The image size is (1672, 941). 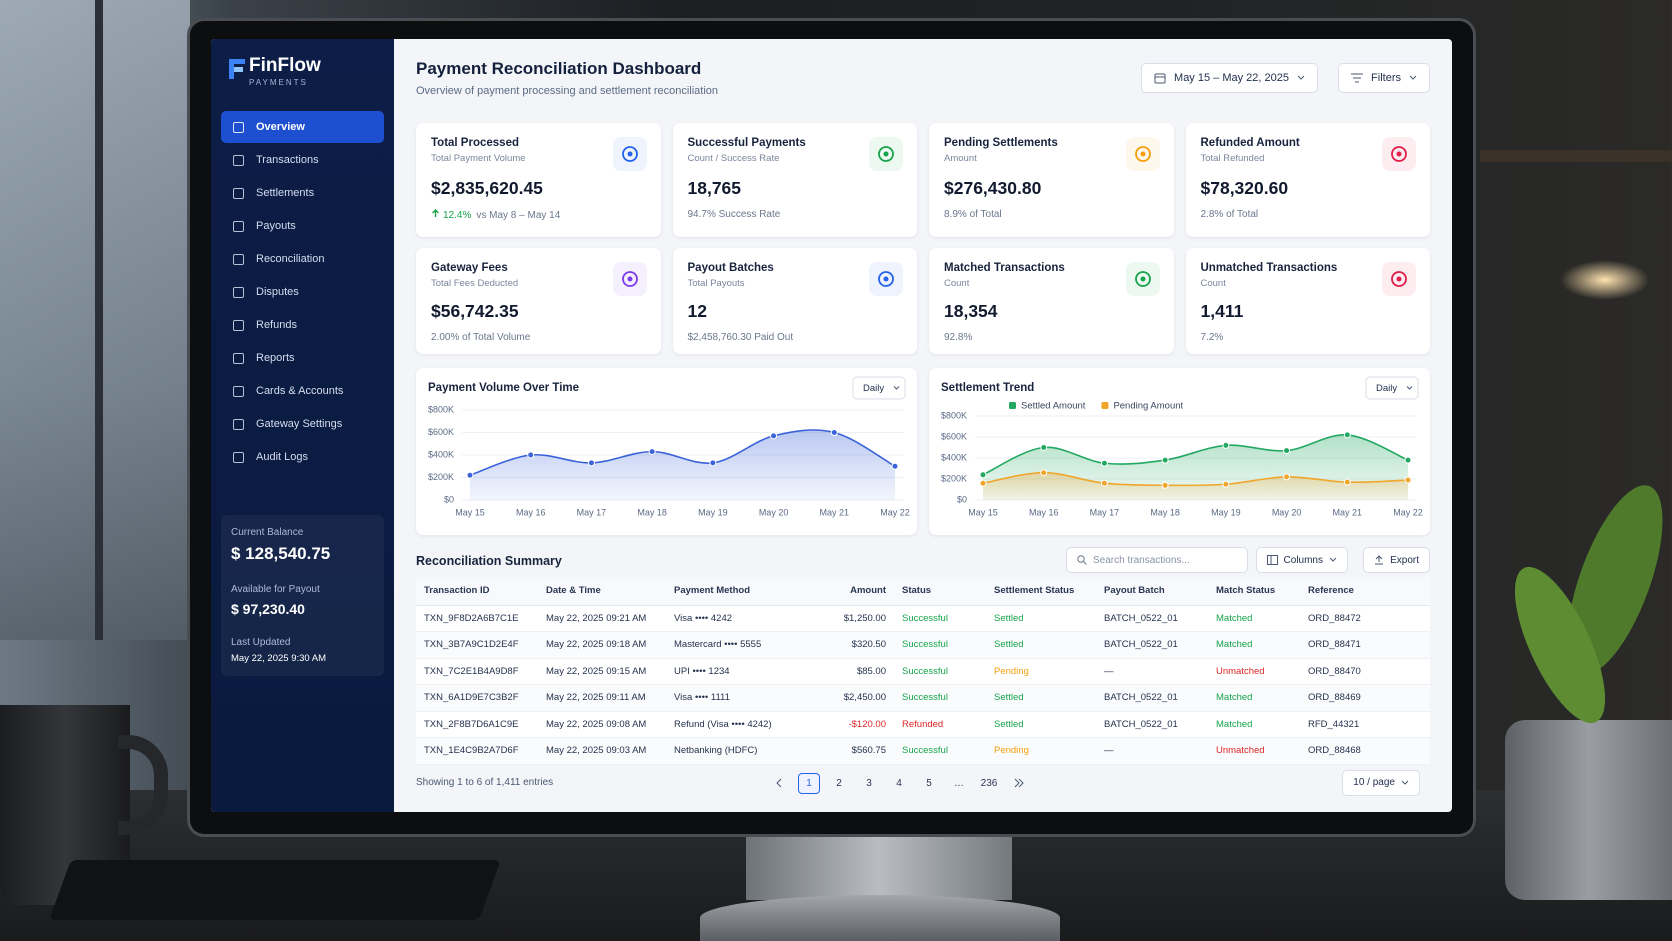 I want to click on brand: FinFlow, so click(x=285, y=65).